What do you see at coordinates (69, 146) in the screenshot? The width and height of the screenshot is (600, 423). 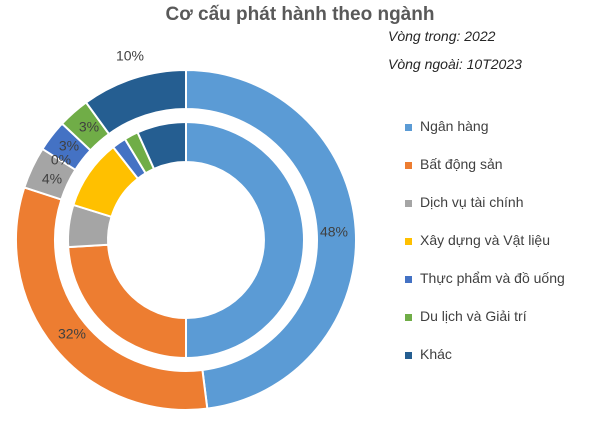 I see `data-label-thuc-pham-va-do-uong: 3%` at bounding box center [69, 146].